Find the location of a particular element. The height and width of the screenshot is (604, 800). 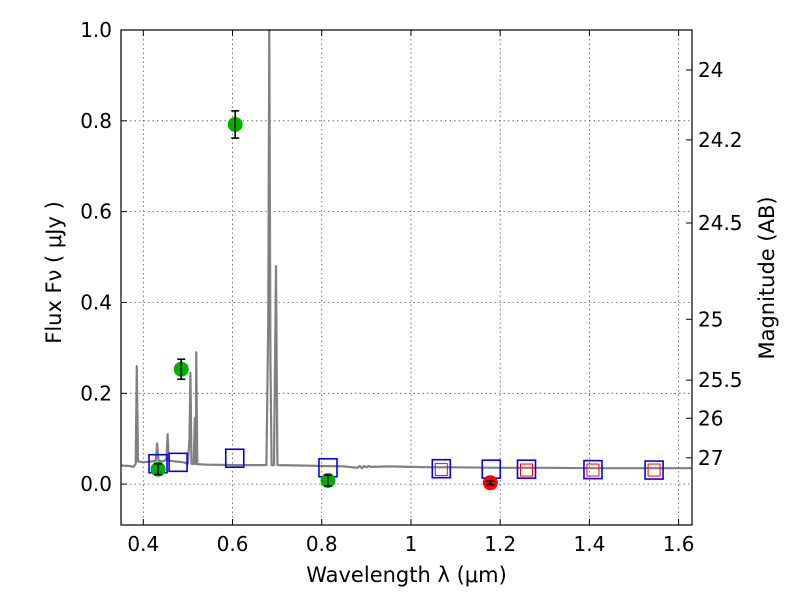

magnitude-tick-label: 25 is located at coordinates (710, 319).